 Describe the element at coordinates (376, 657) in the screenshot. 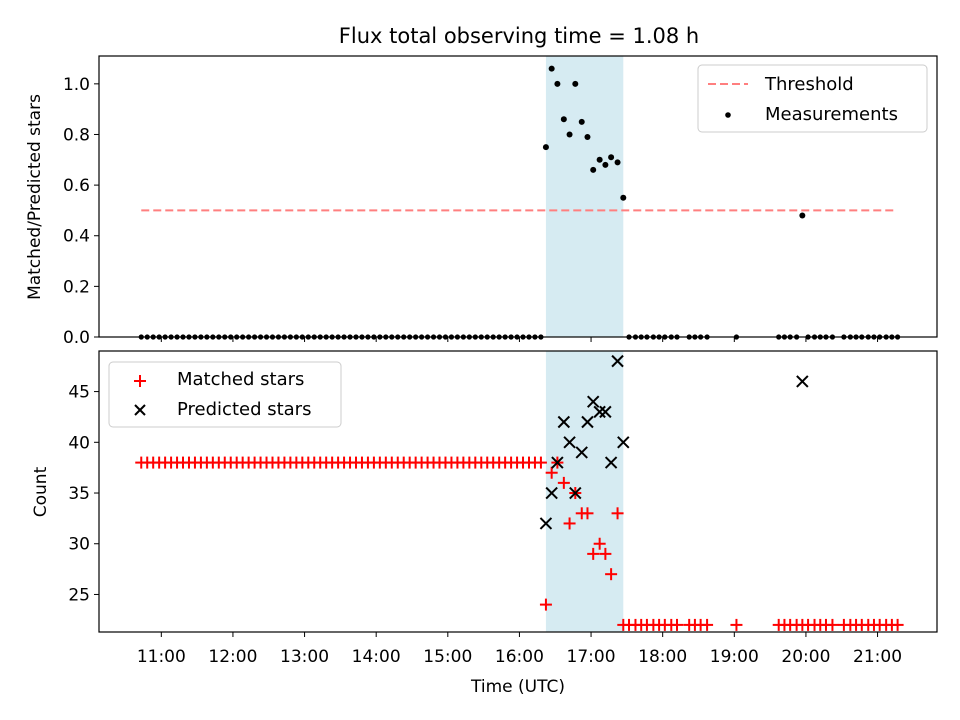

I see `x-tick-label: 14:00` at that location.